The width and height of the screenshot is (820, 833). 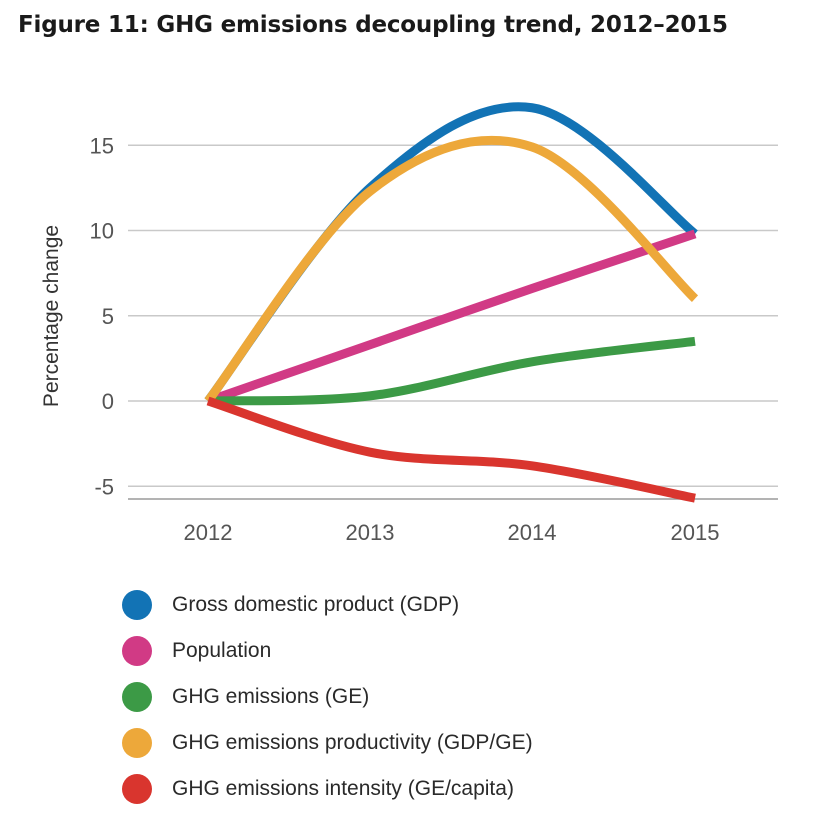 I want to click on x-tick-label: 2015, so click(x=695, y=532).